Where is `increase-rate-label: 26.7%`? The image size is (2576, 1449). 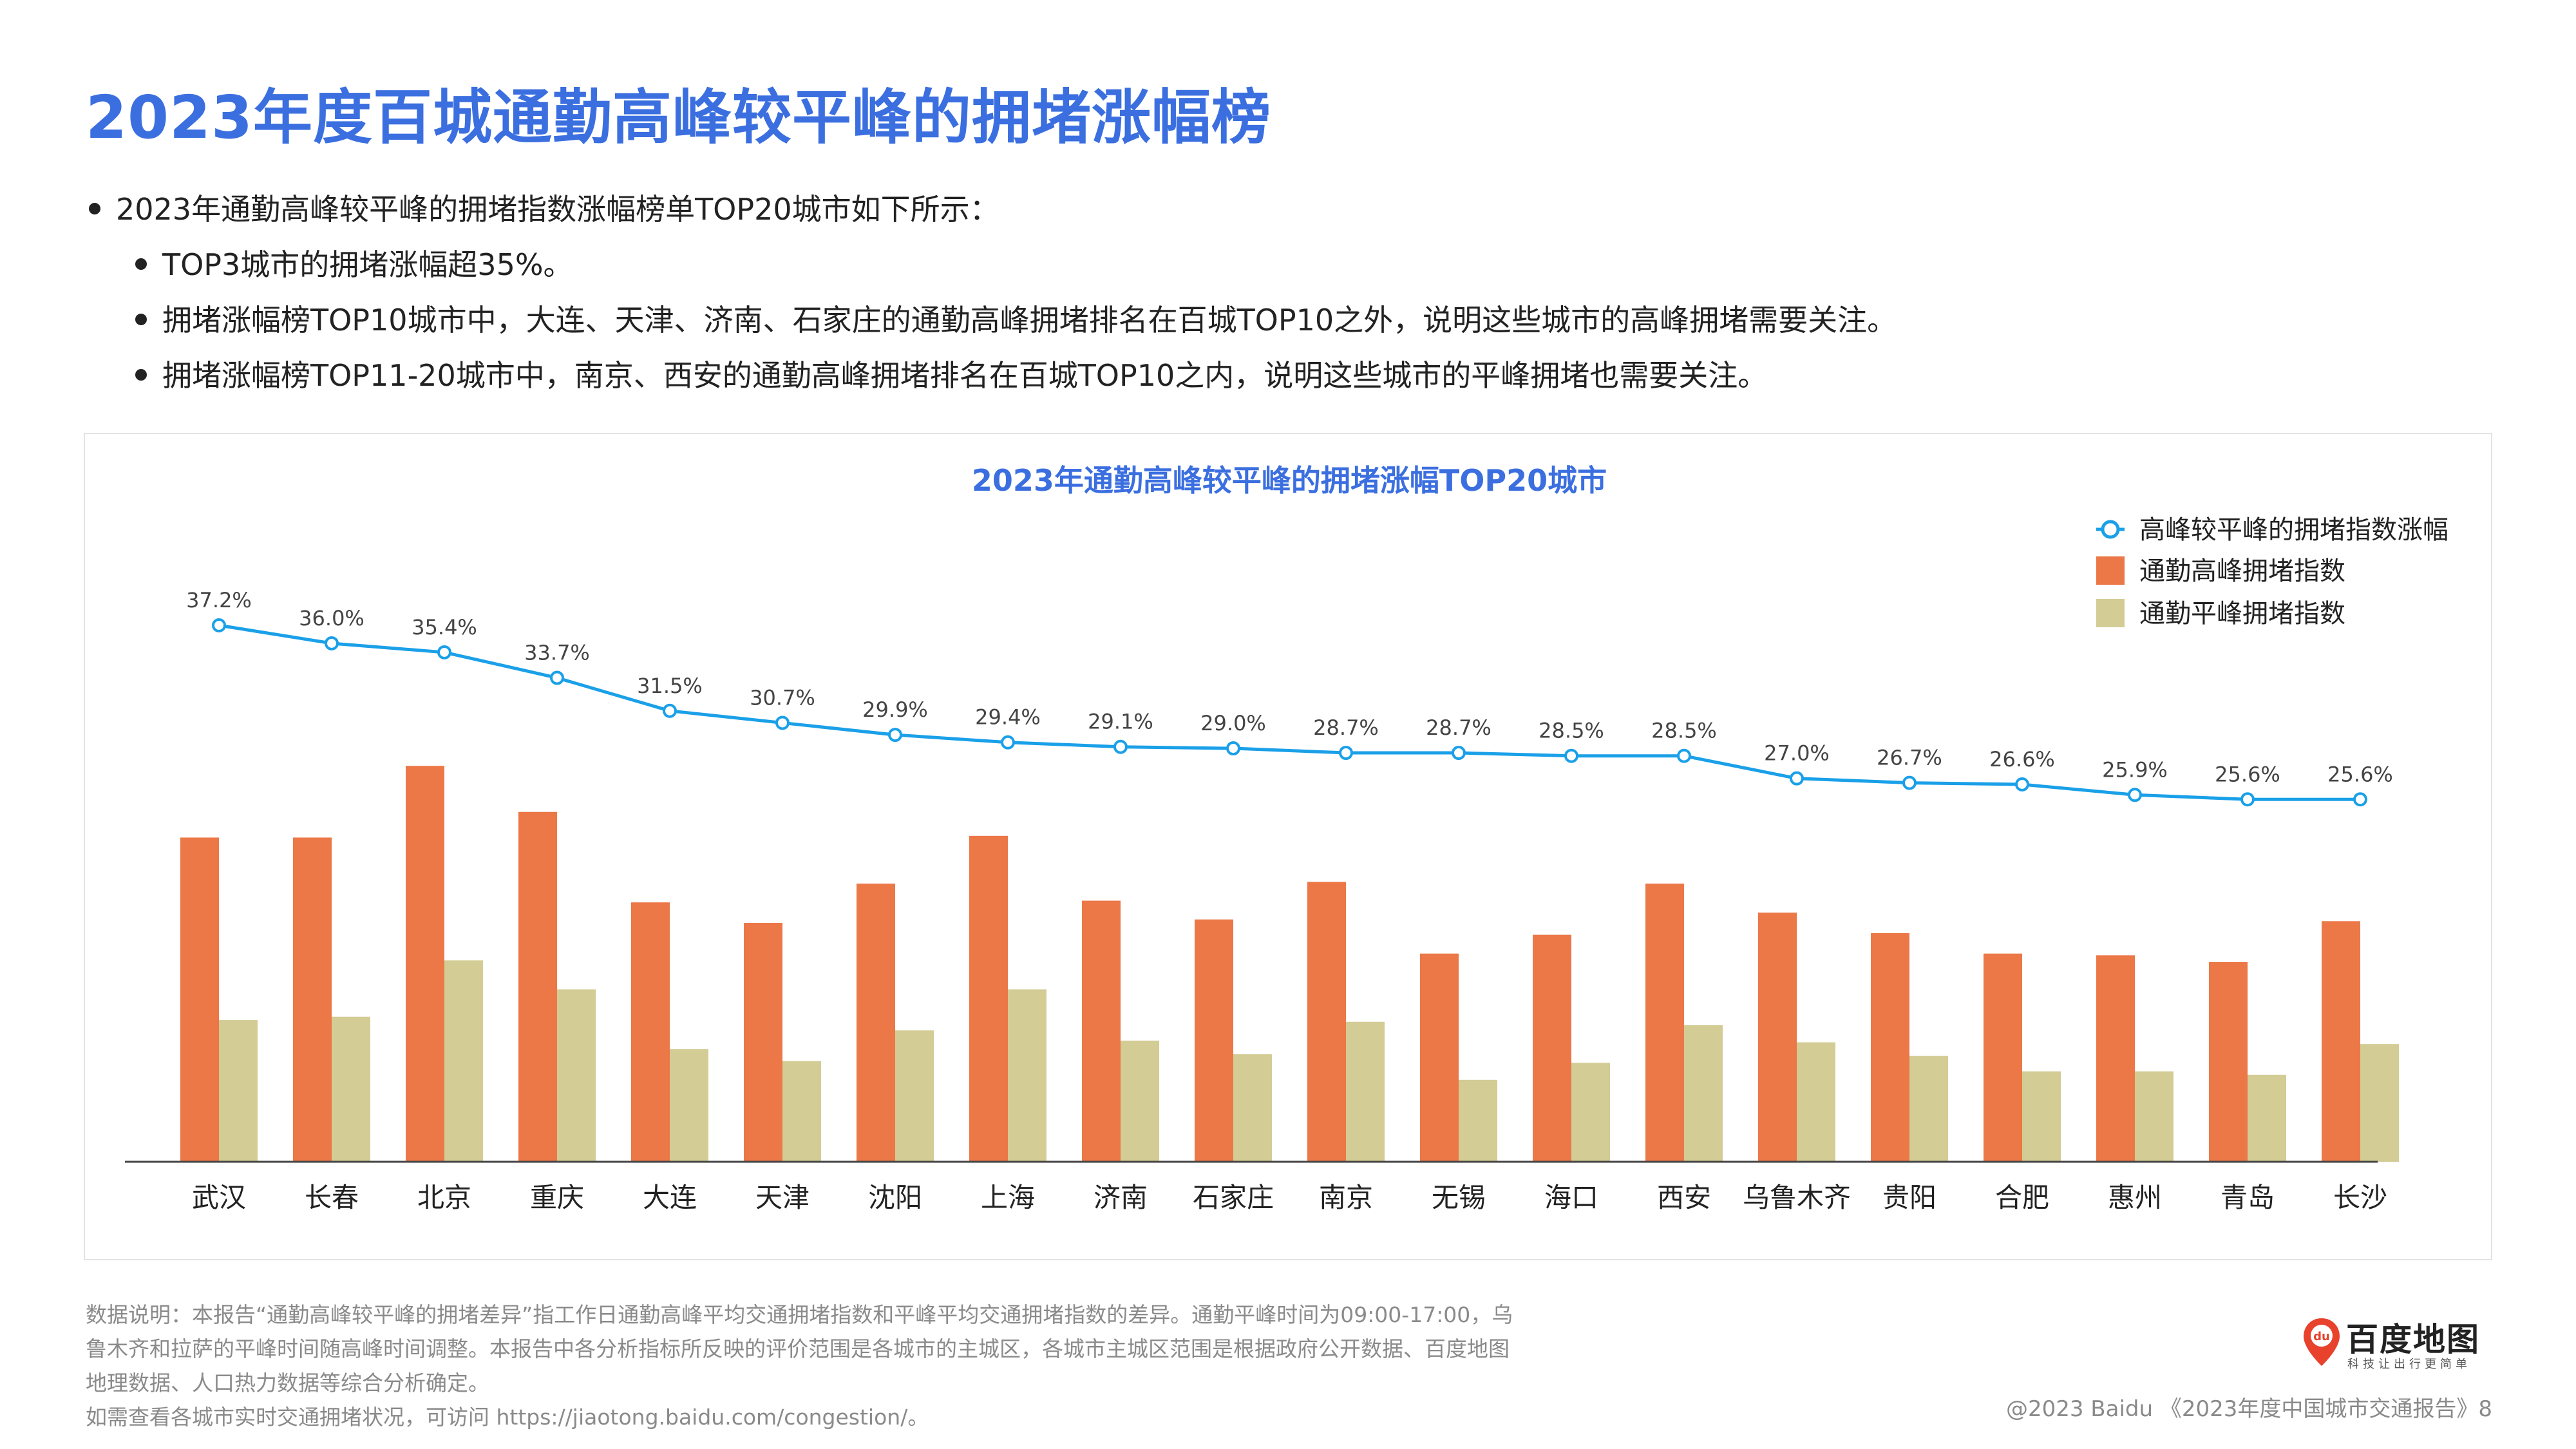
increase-rate-label: 26.7% is located at coordinates (1909, 758).